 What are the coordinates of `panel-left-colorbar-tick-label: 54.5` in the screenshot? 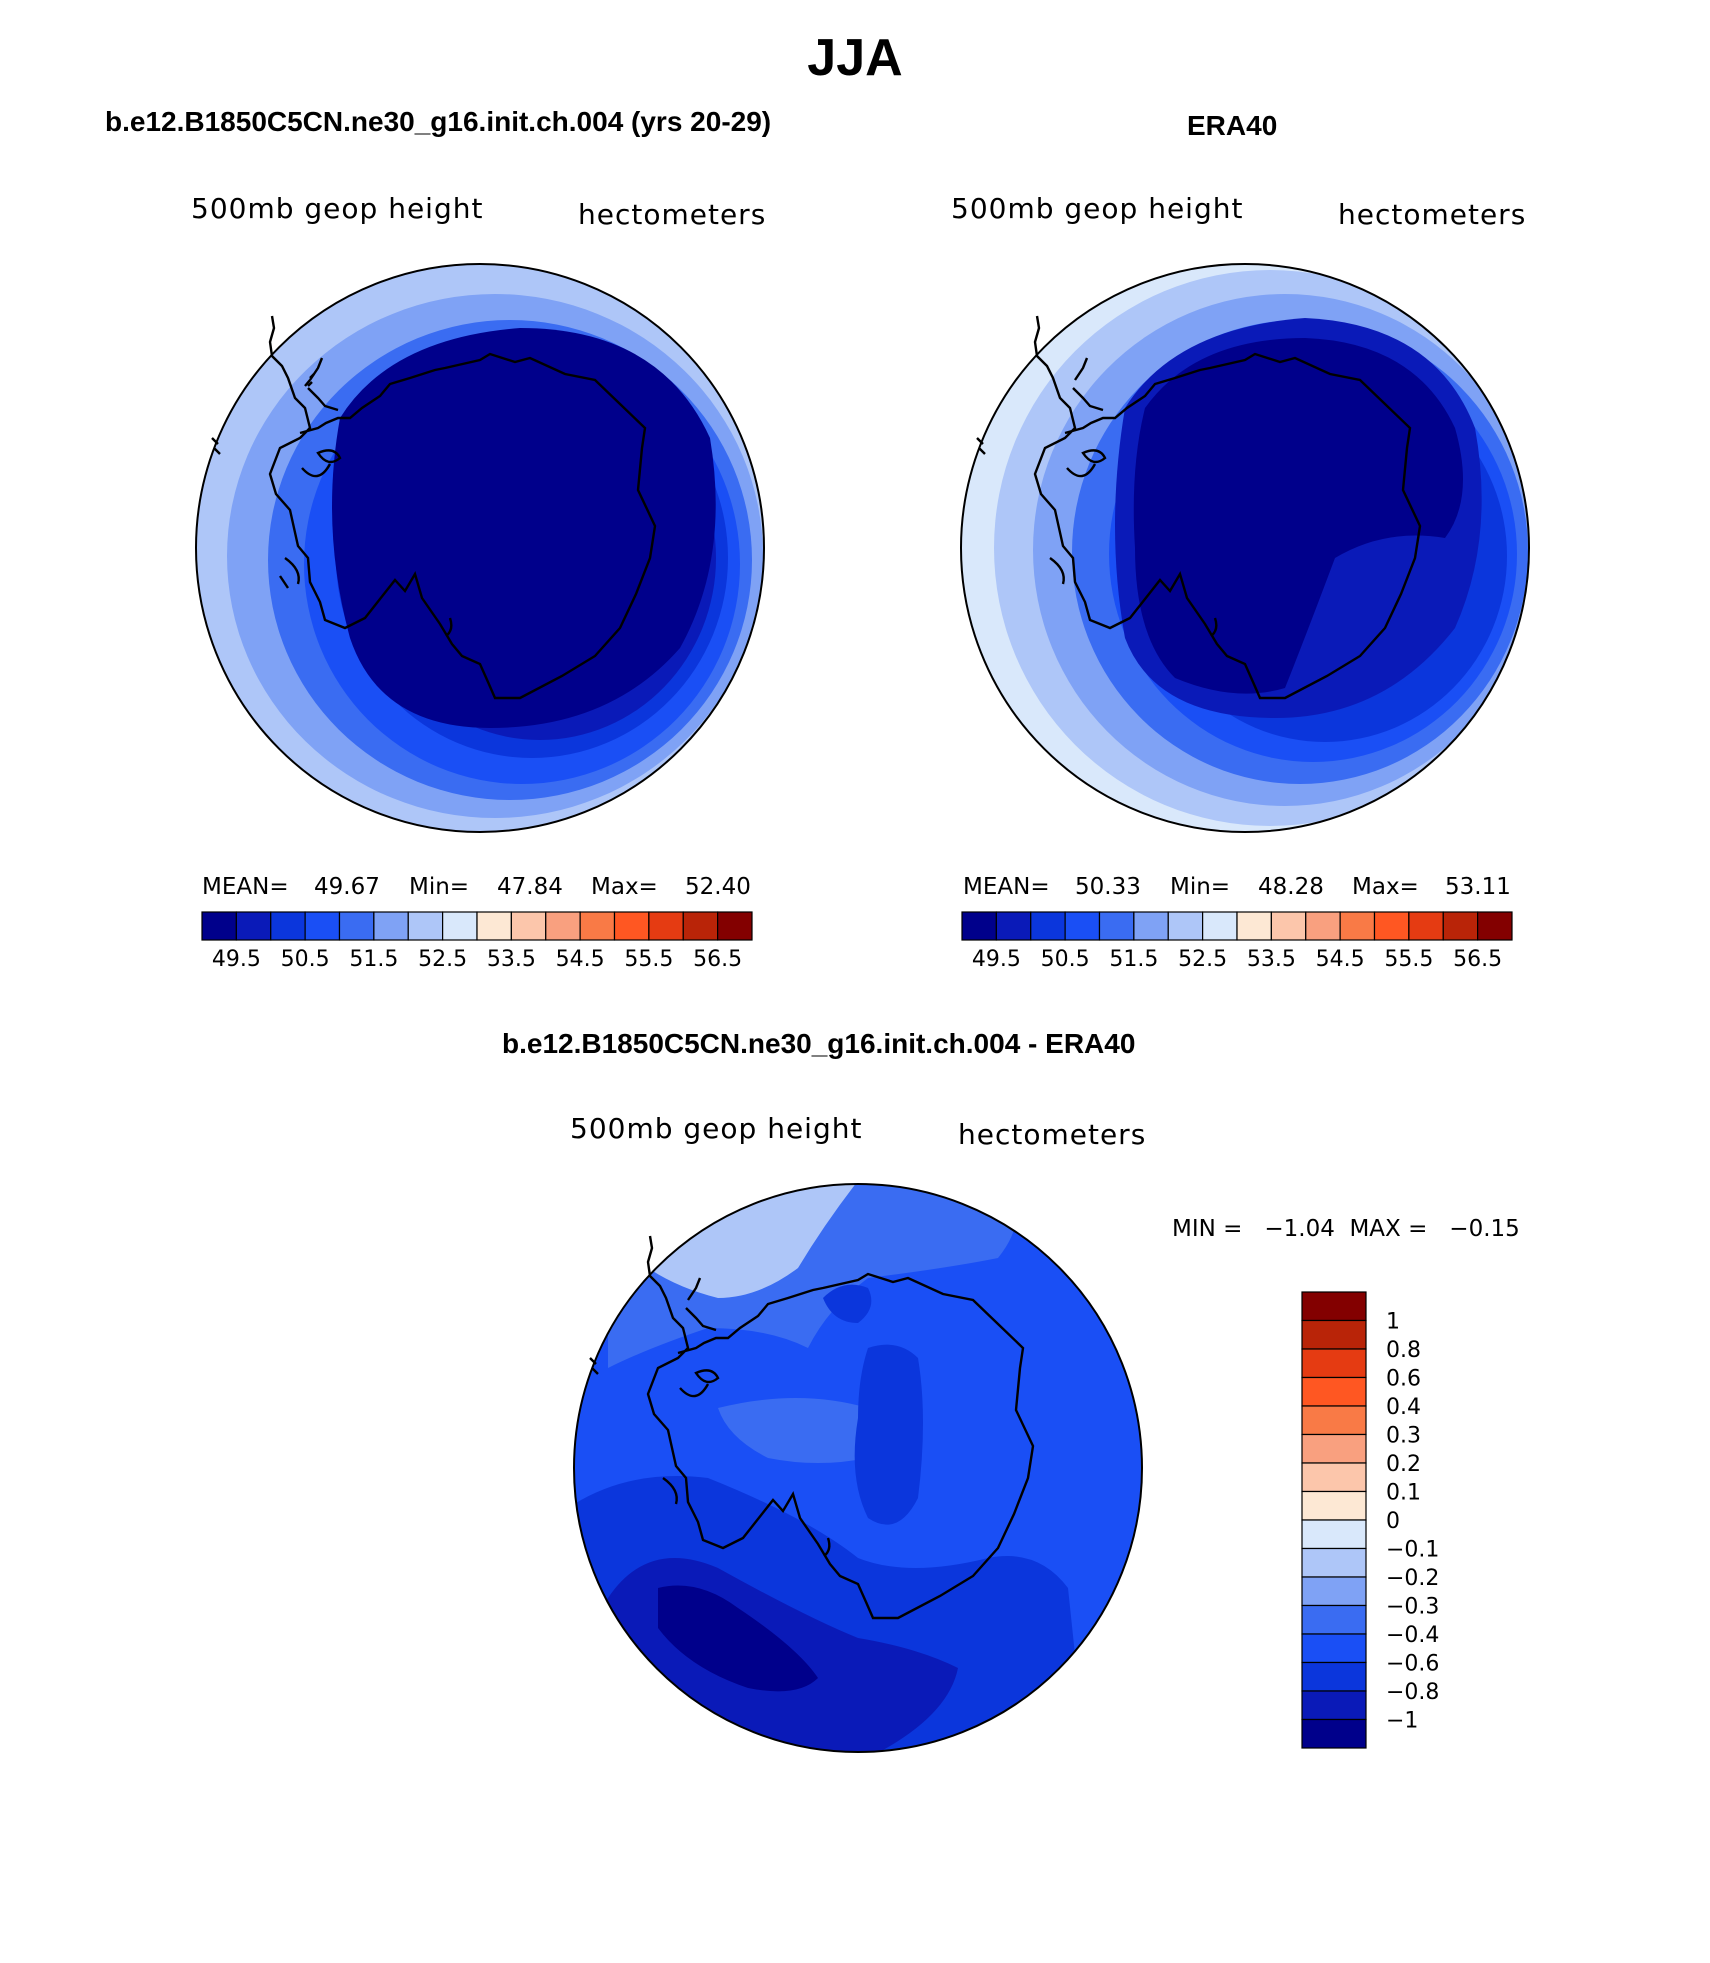 It's located at (580, 959).